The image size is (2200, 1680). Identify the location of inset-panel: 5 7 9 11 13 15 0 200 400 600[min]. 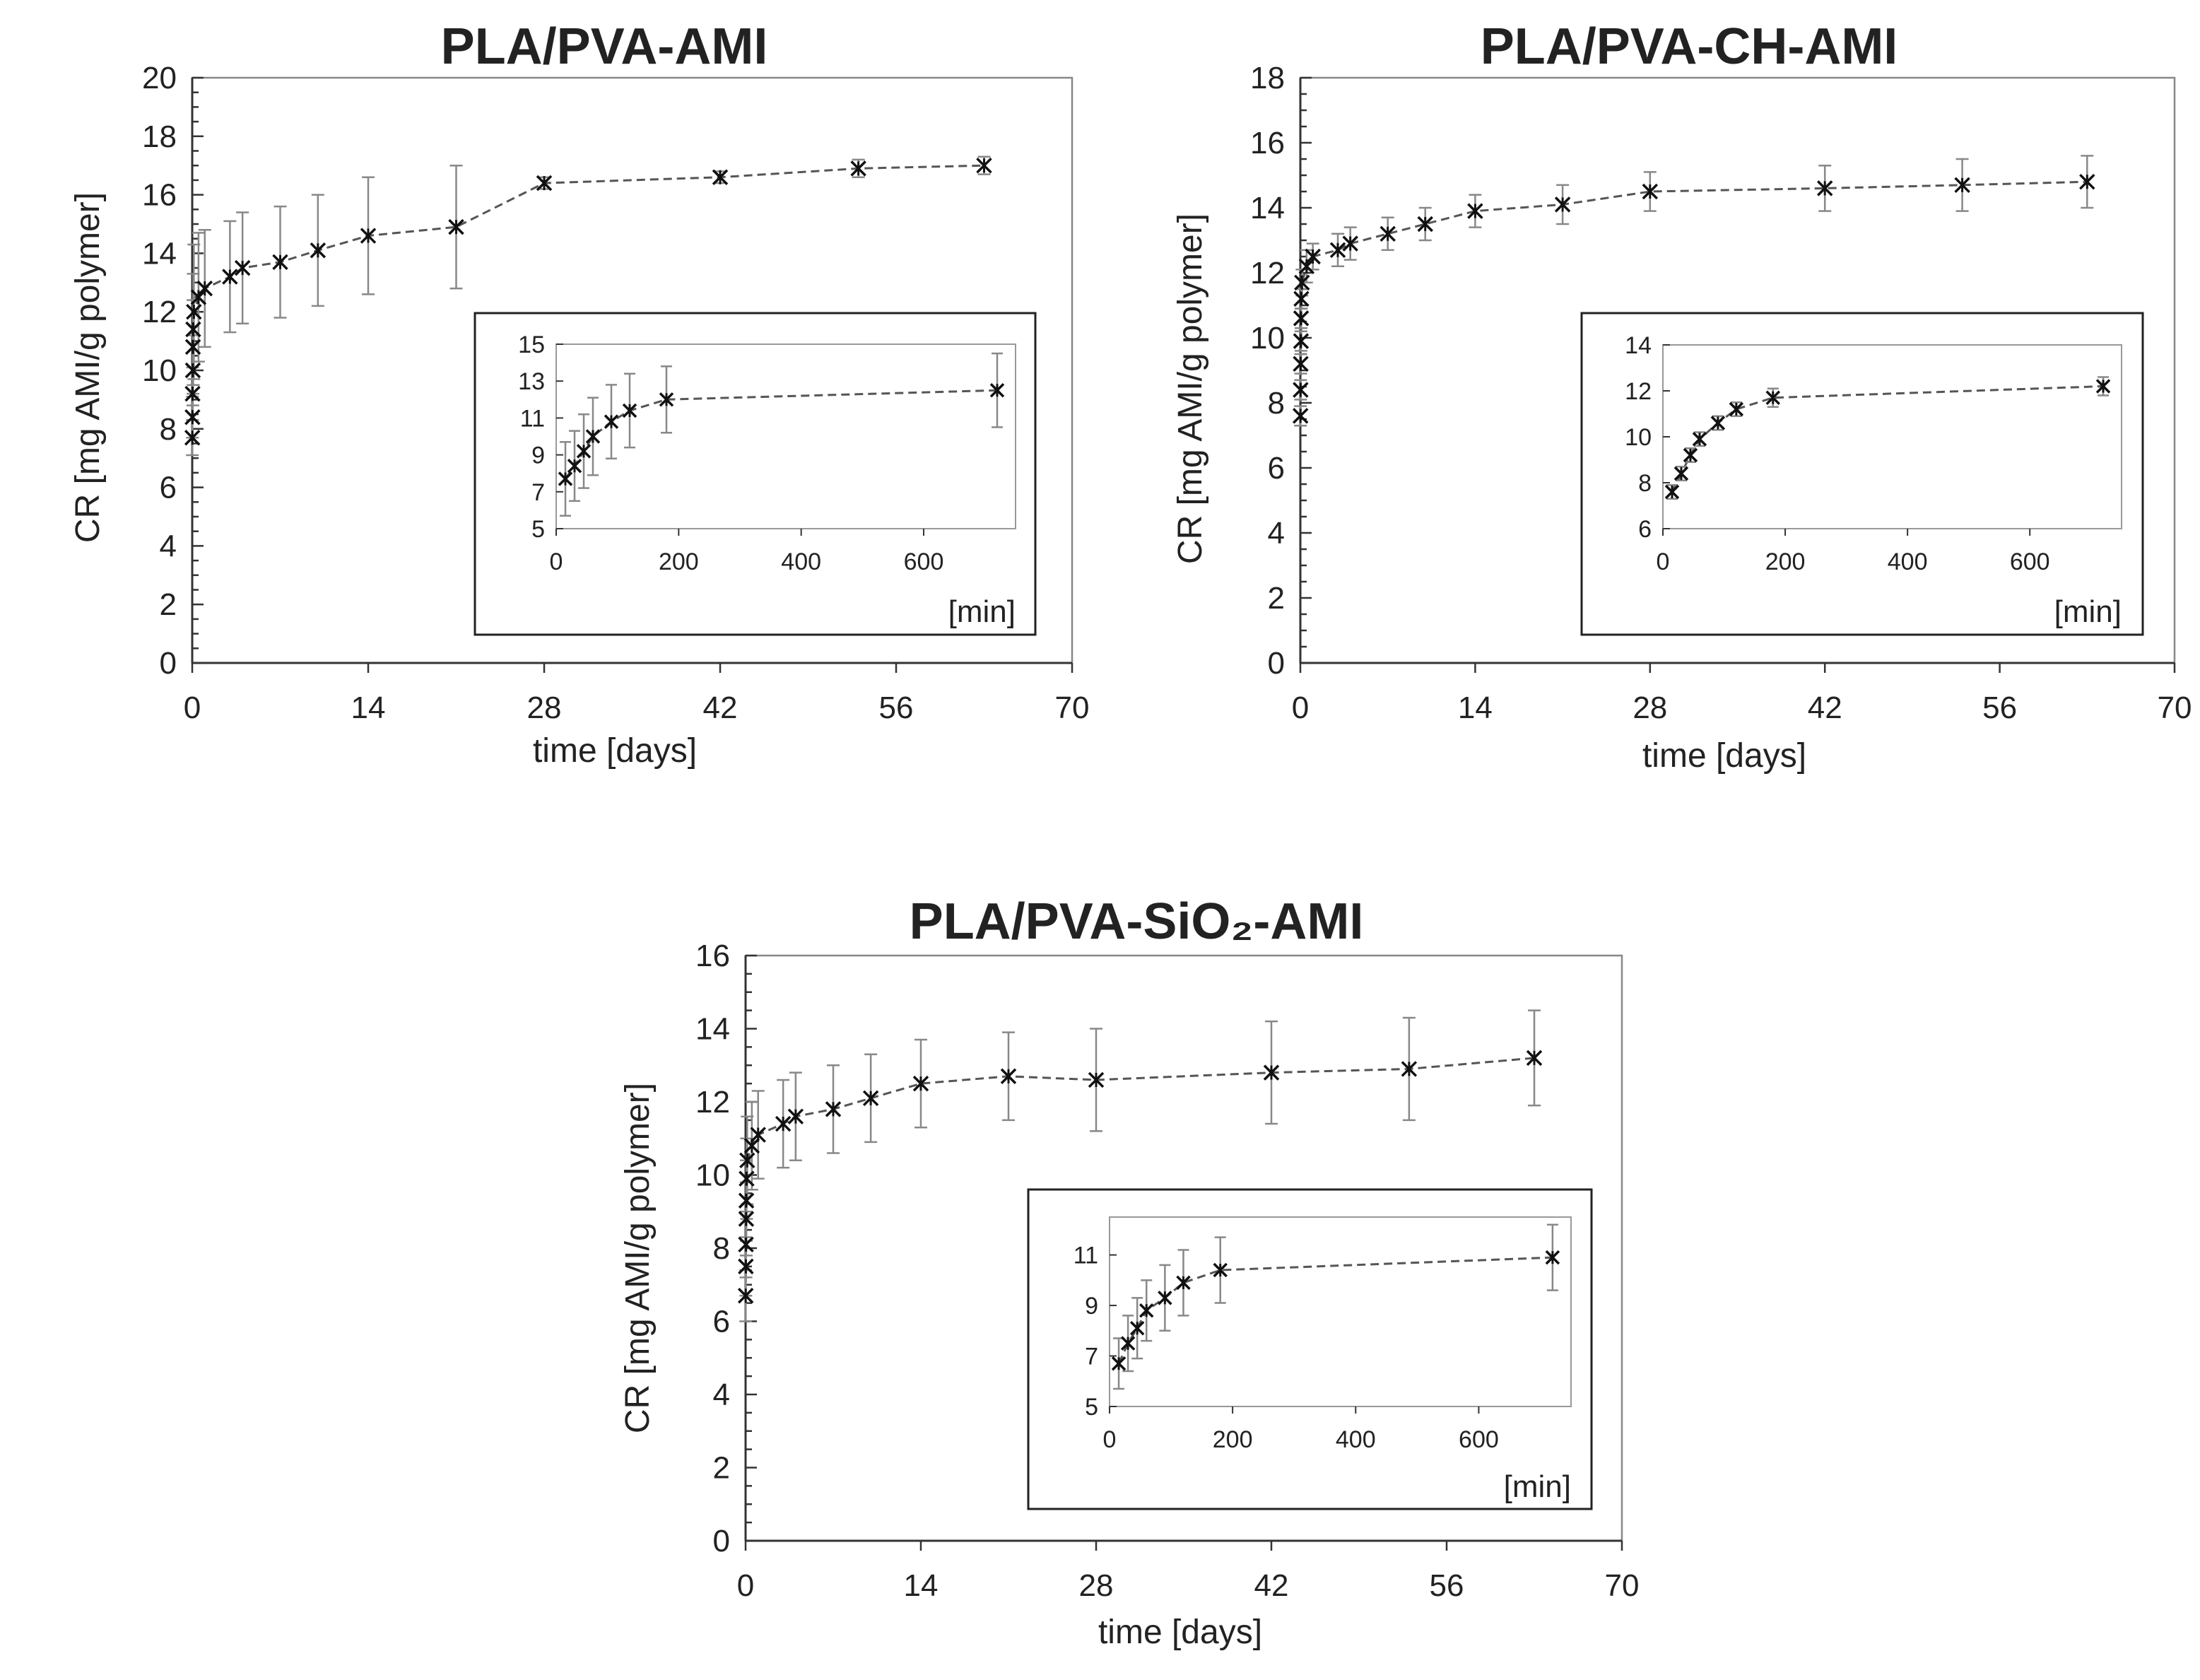
(755, 474).